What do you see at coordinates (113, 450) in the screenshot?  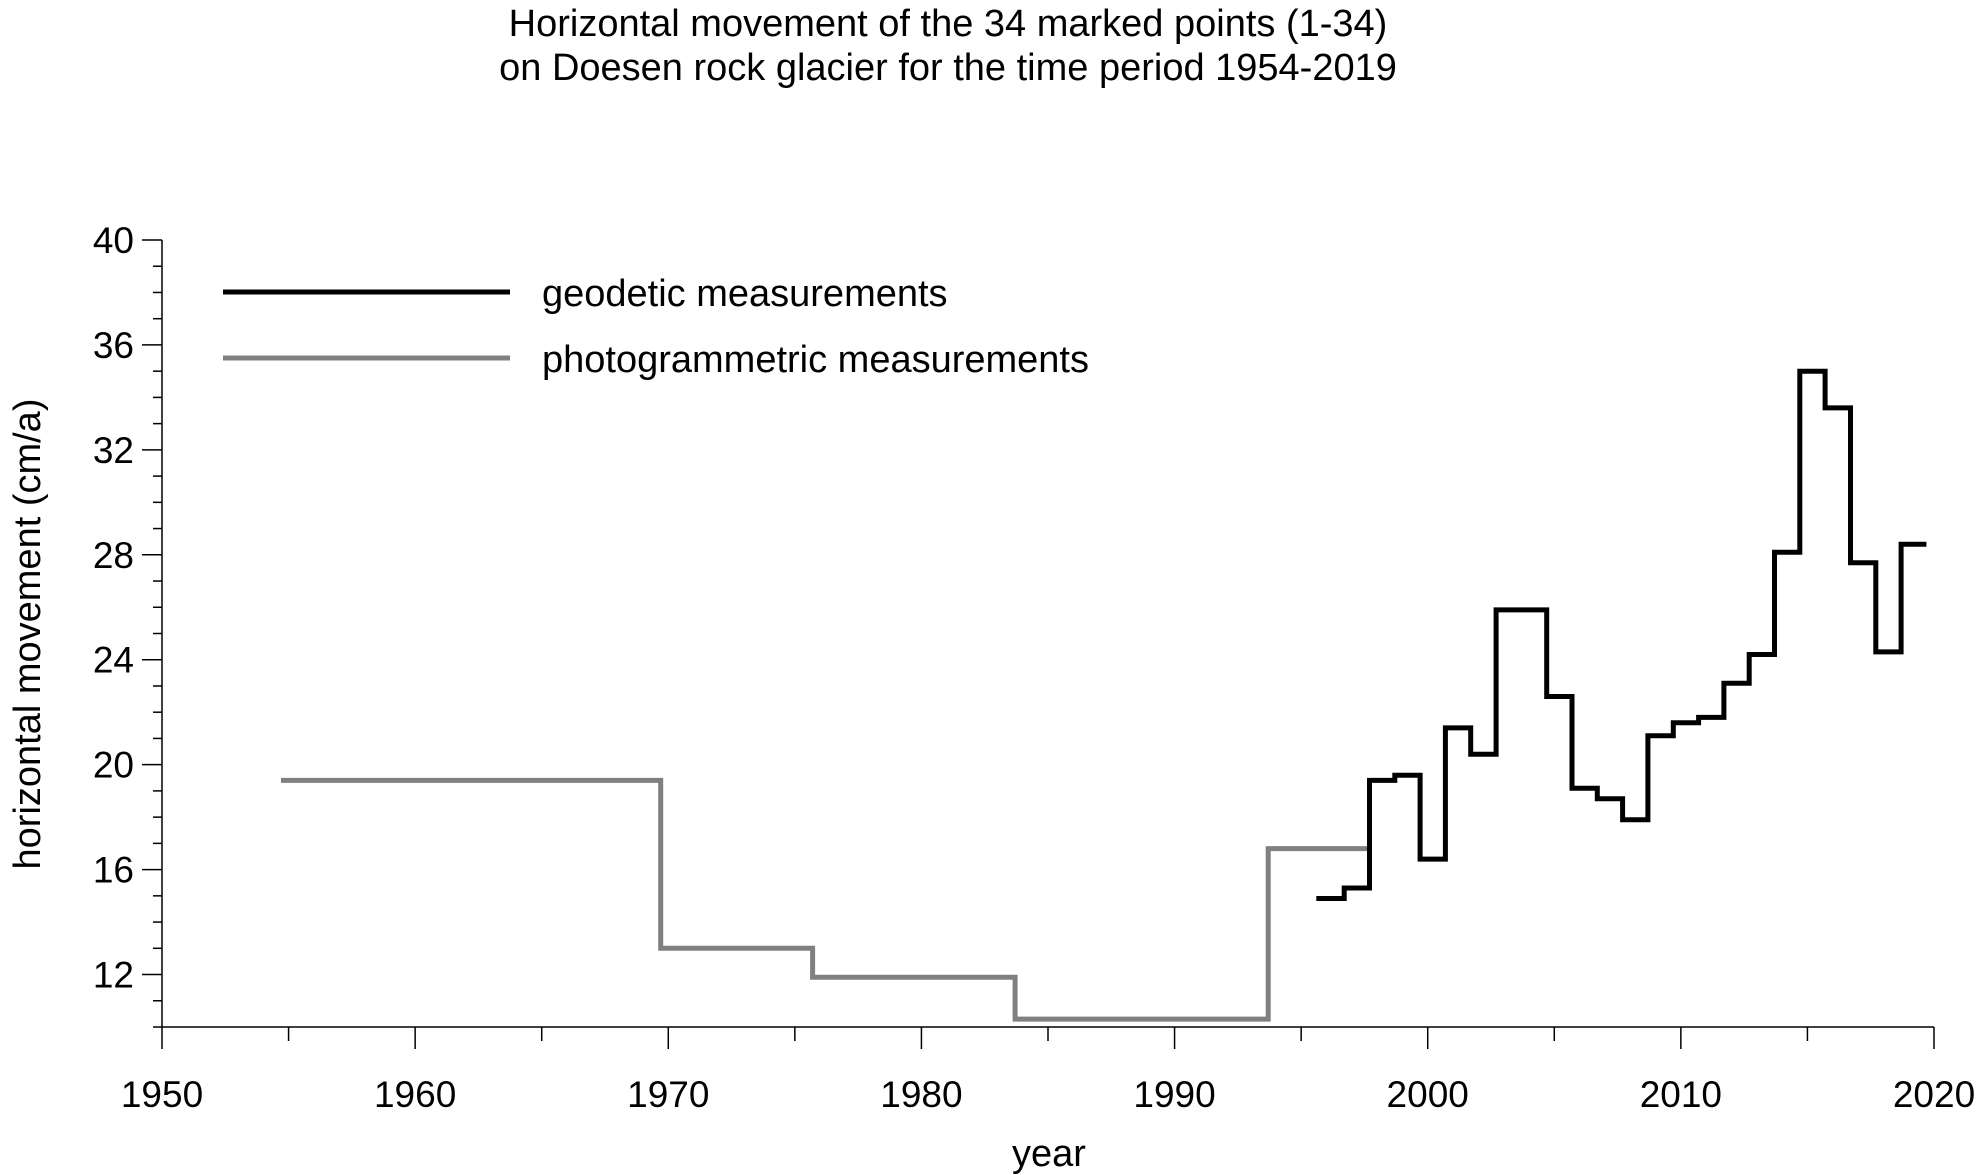 I see `y-tick-label: 32` at bounding box center [113, 450].